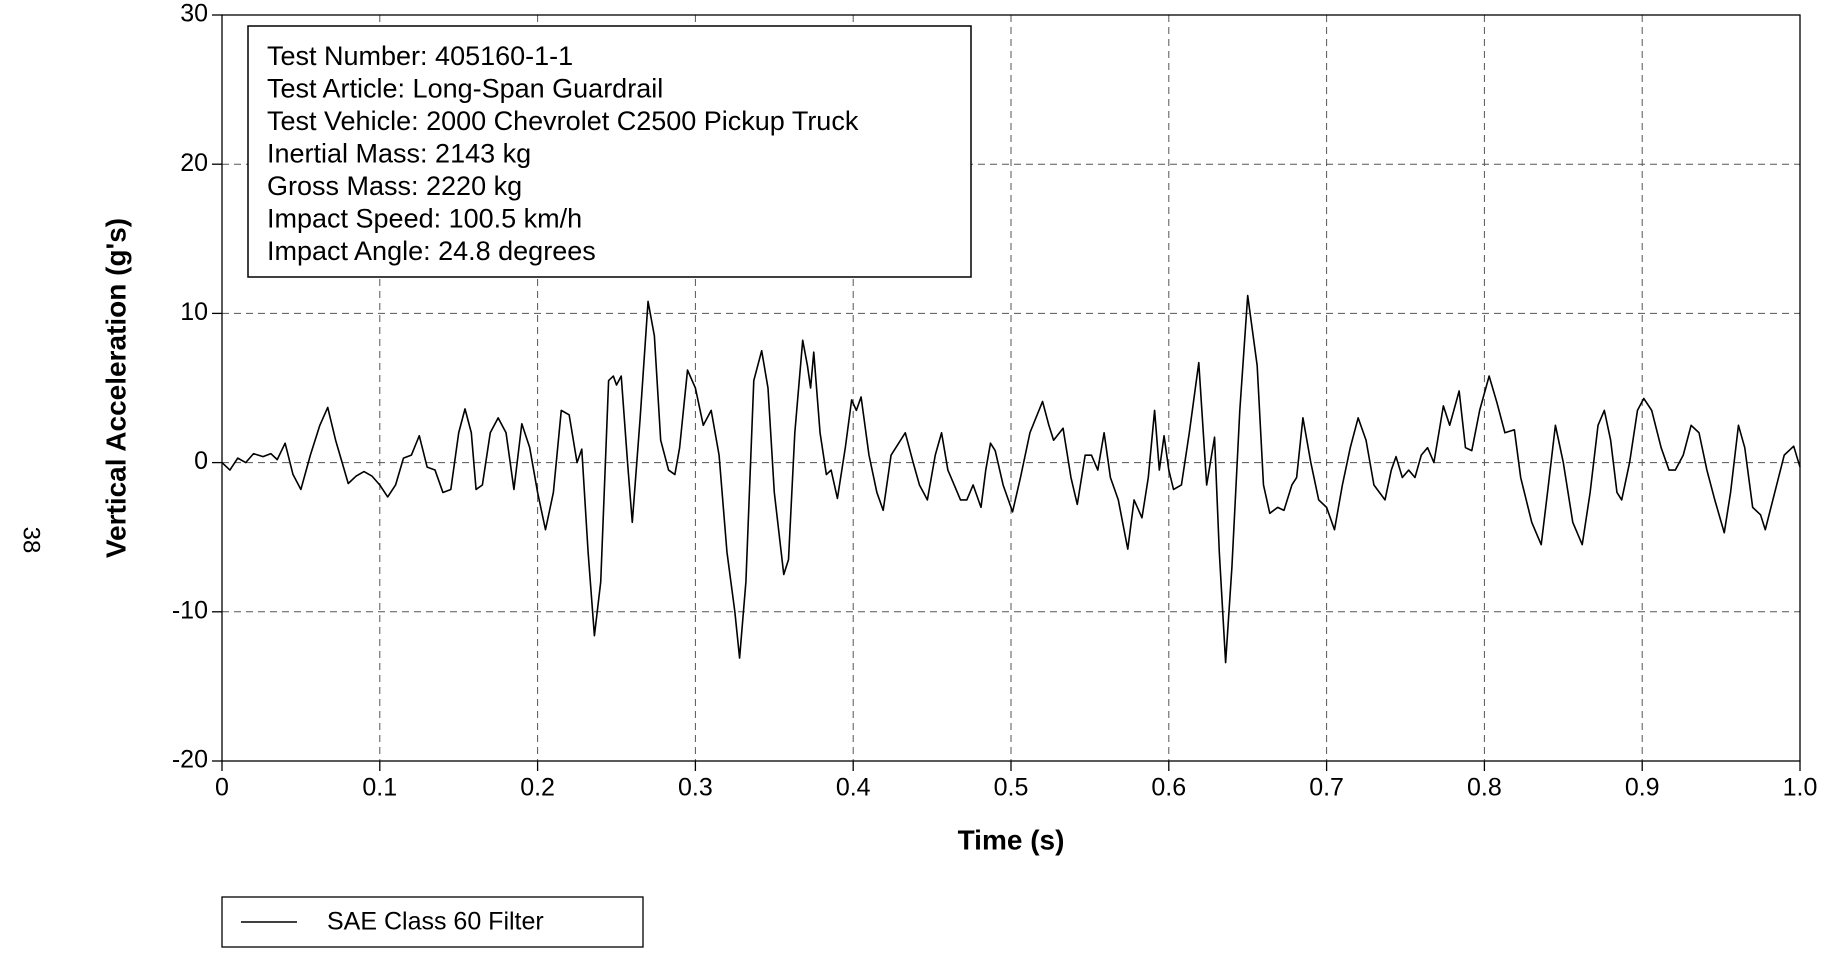 The height and width of the screenshot is (958, 1832). Describe the element at coordinates (1642, 788) in the screenshot. I see `x-tick-label: 0.9` at that location.